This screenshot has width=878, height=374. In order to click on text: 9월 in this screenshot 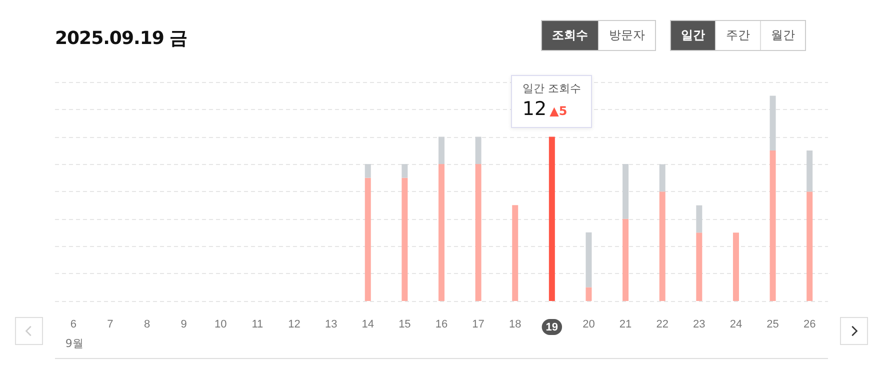, I will do `click(74, 343)`.